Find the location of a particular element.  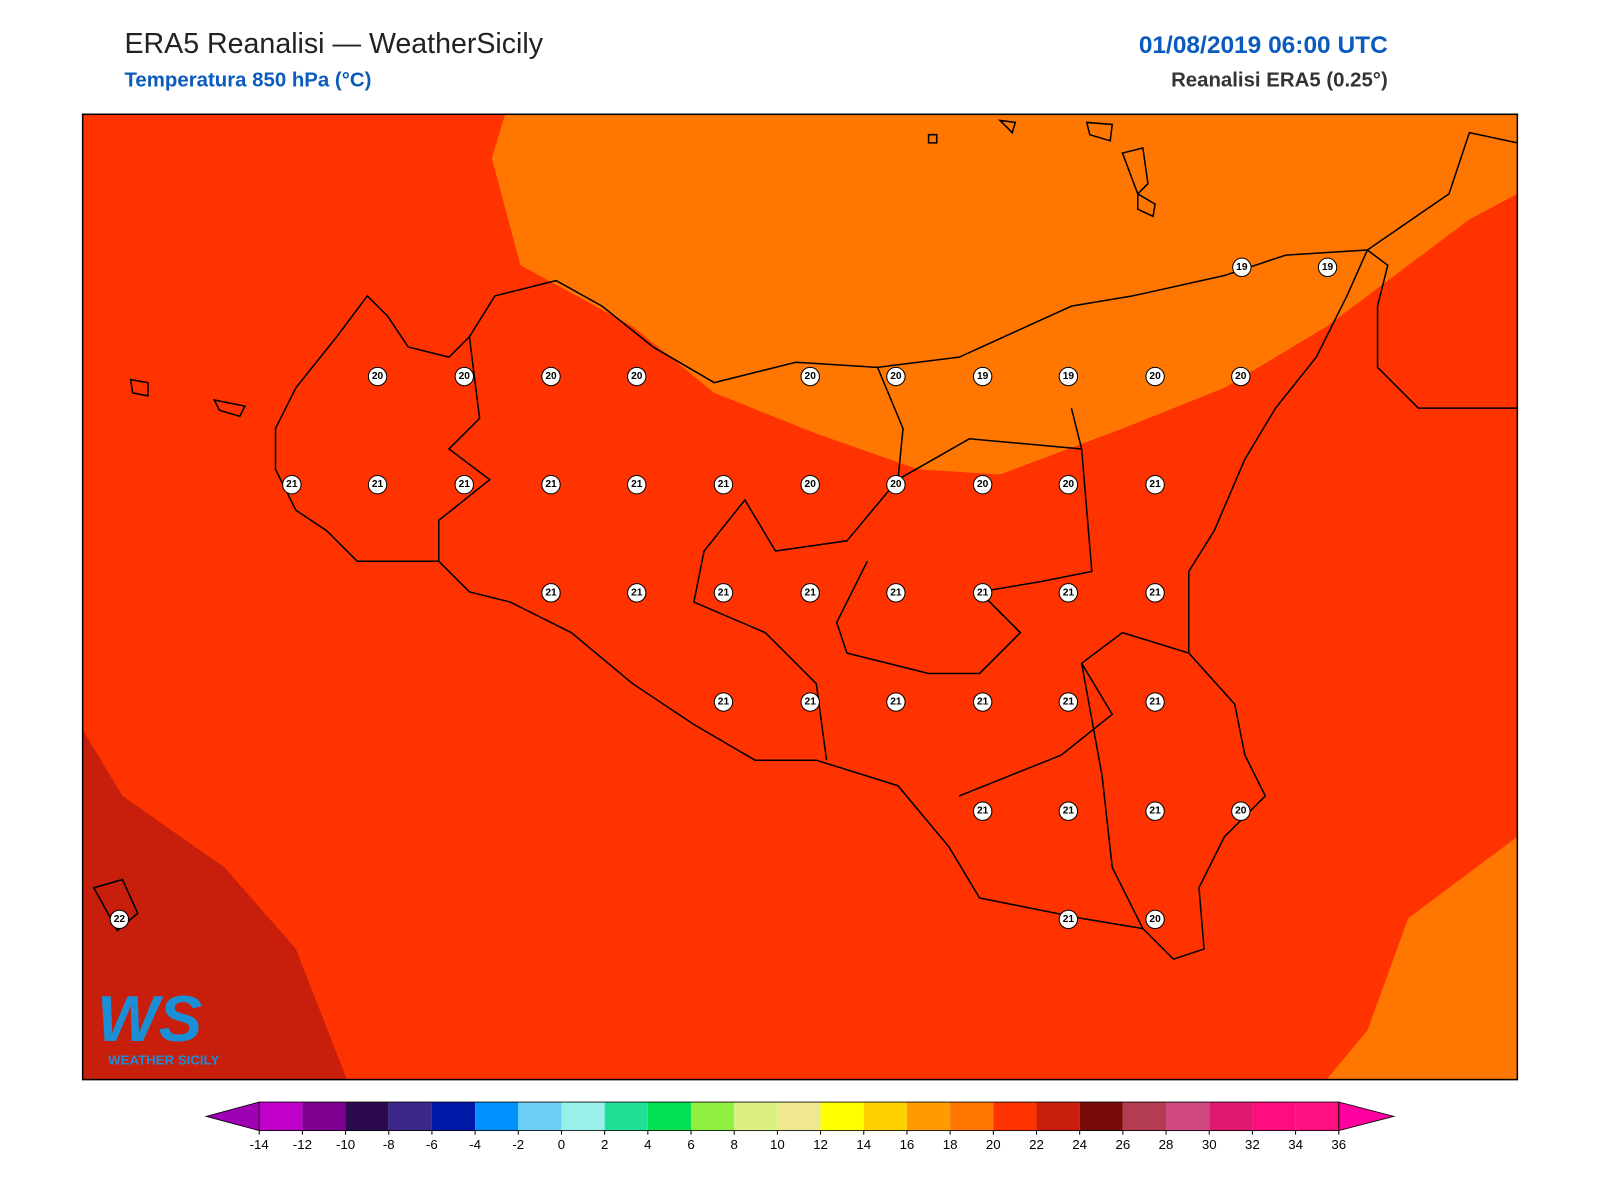

colorbar-frame is located at coordinates (799, 1116).